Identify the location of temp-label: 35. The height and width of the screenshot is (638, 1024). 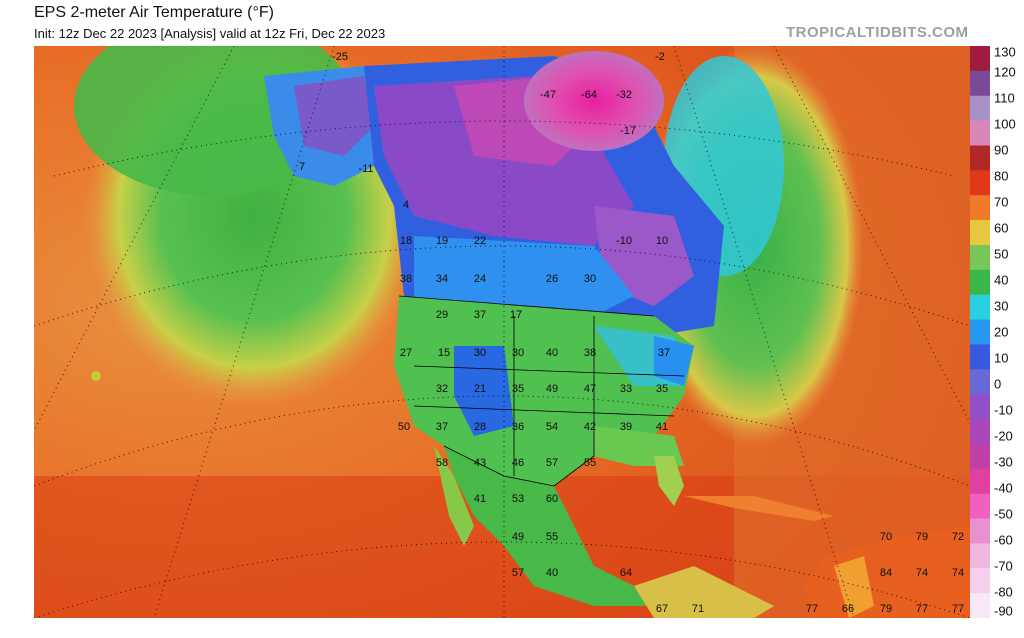
(662, 389).